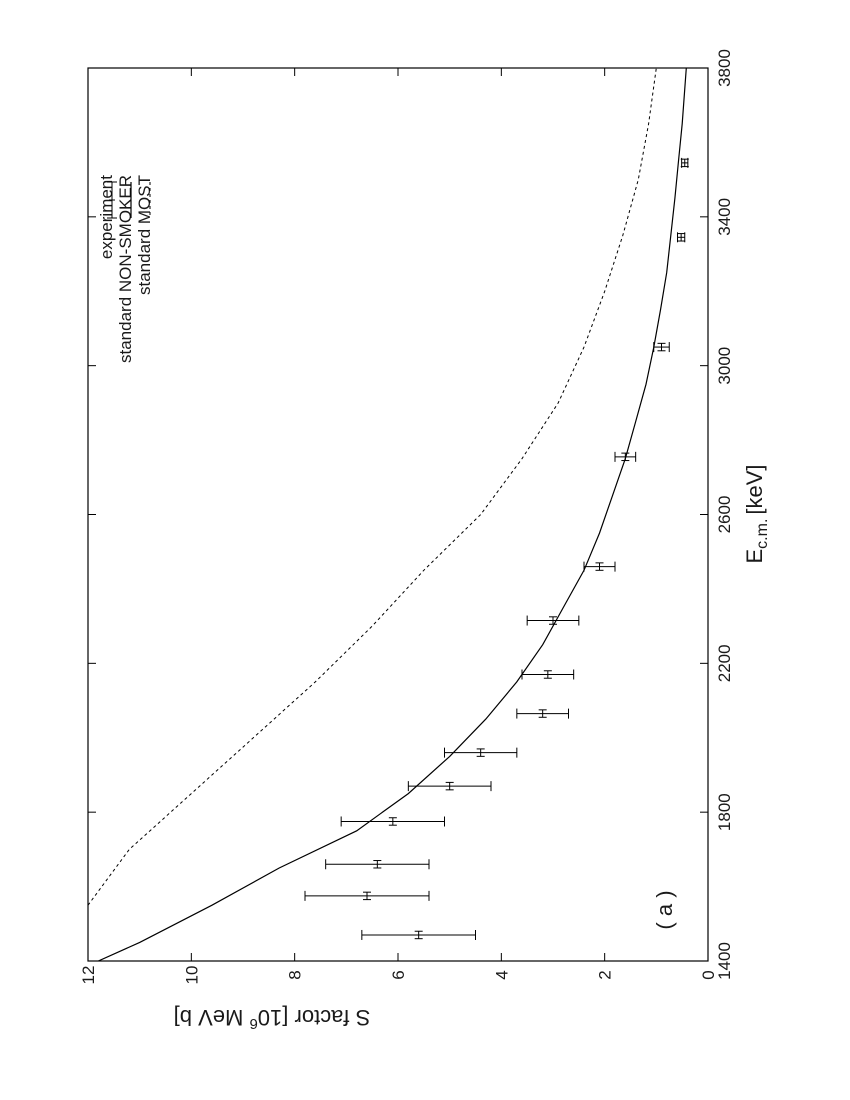  What do you see at coordinates (724, 217) in the screenshot?
I see `x-tick-label: 3400` at bounding box center [724, 217].